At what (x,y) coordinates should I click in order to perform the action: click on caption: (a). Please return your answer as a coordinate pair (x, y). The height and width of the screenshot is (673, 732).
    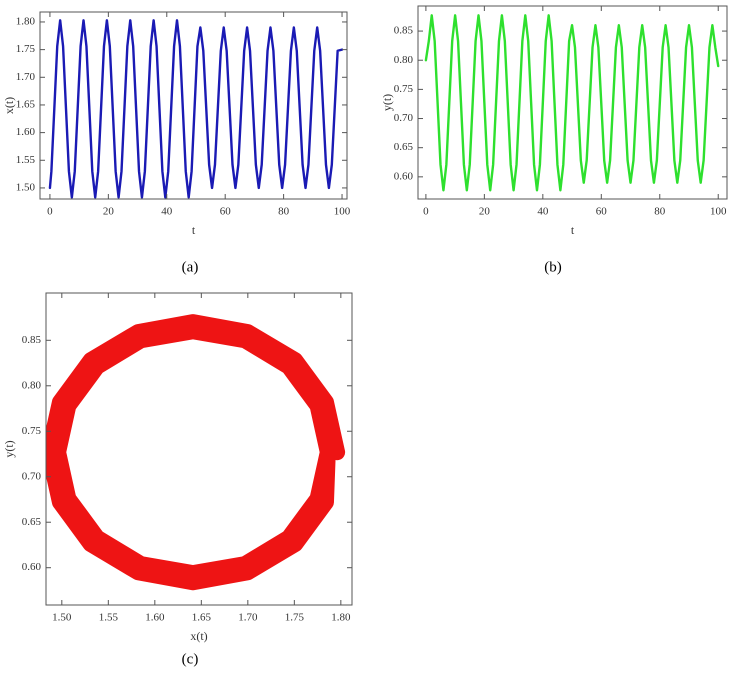
    Looking at the image, I should click on (190, 267).